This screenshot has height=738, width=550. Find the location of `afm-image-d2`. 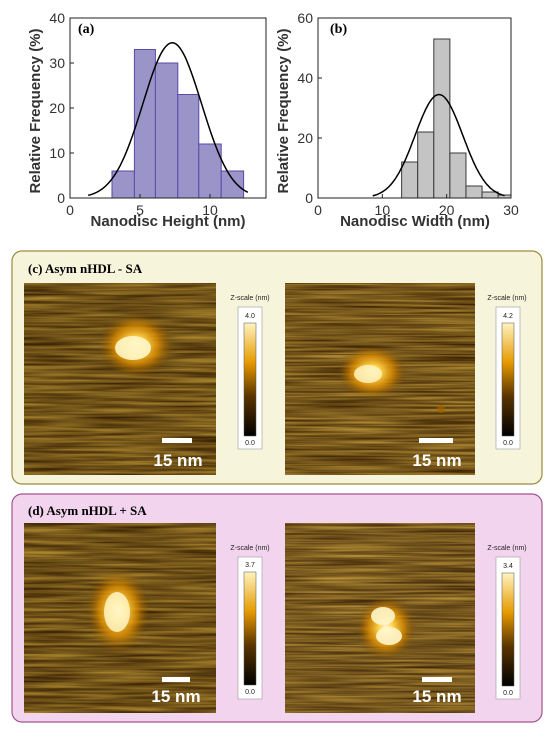

afm-image-d2 is located at coordinates (380, 618).